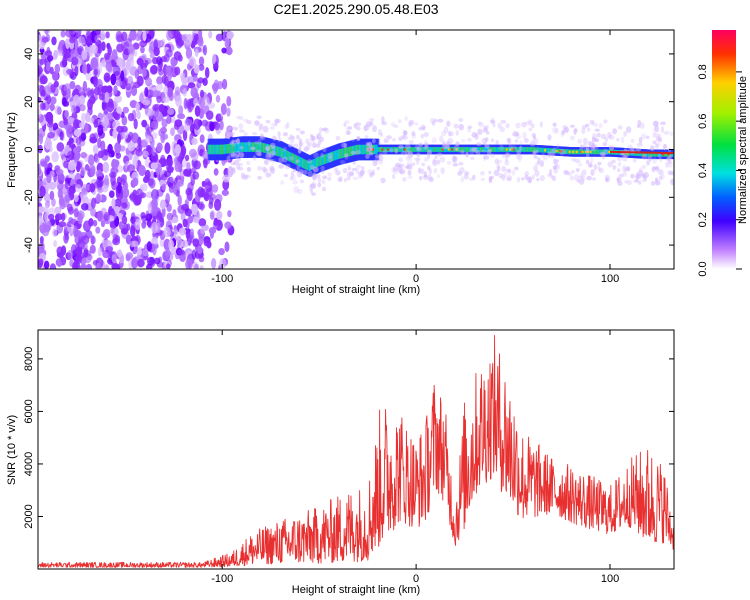  What do you see at coordinates (416, 279) in the screenshot?
I see `x-tick-label: 0` at bounding box center [416, 279].